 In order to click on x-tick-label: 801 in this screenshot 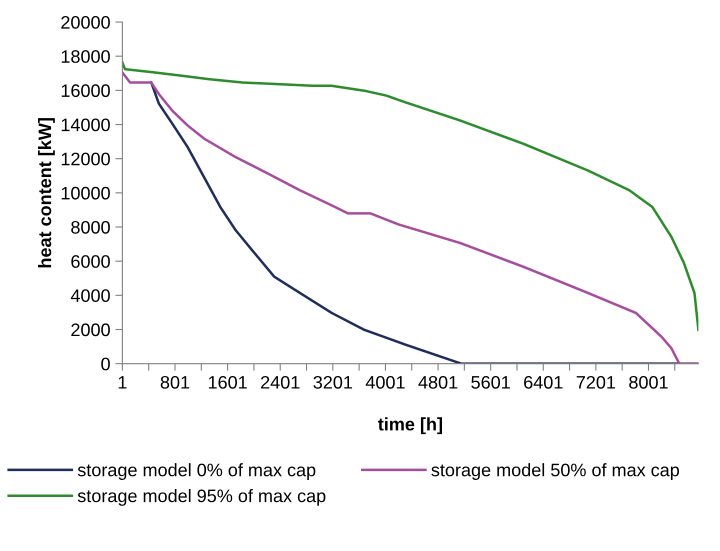, I will do `click(175, 382)`.